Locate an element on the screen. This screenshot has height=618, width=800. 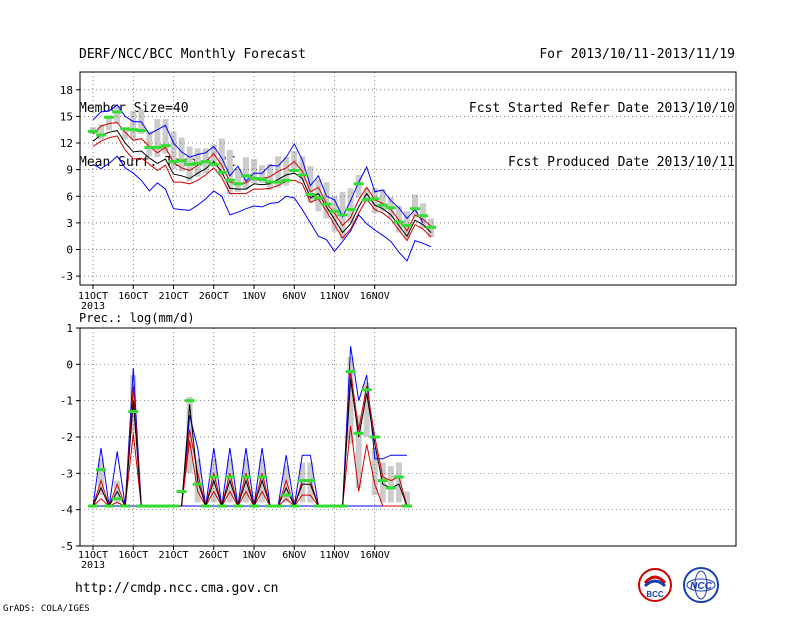
y-tick-label: 6 is located at coordinates (69, 196).